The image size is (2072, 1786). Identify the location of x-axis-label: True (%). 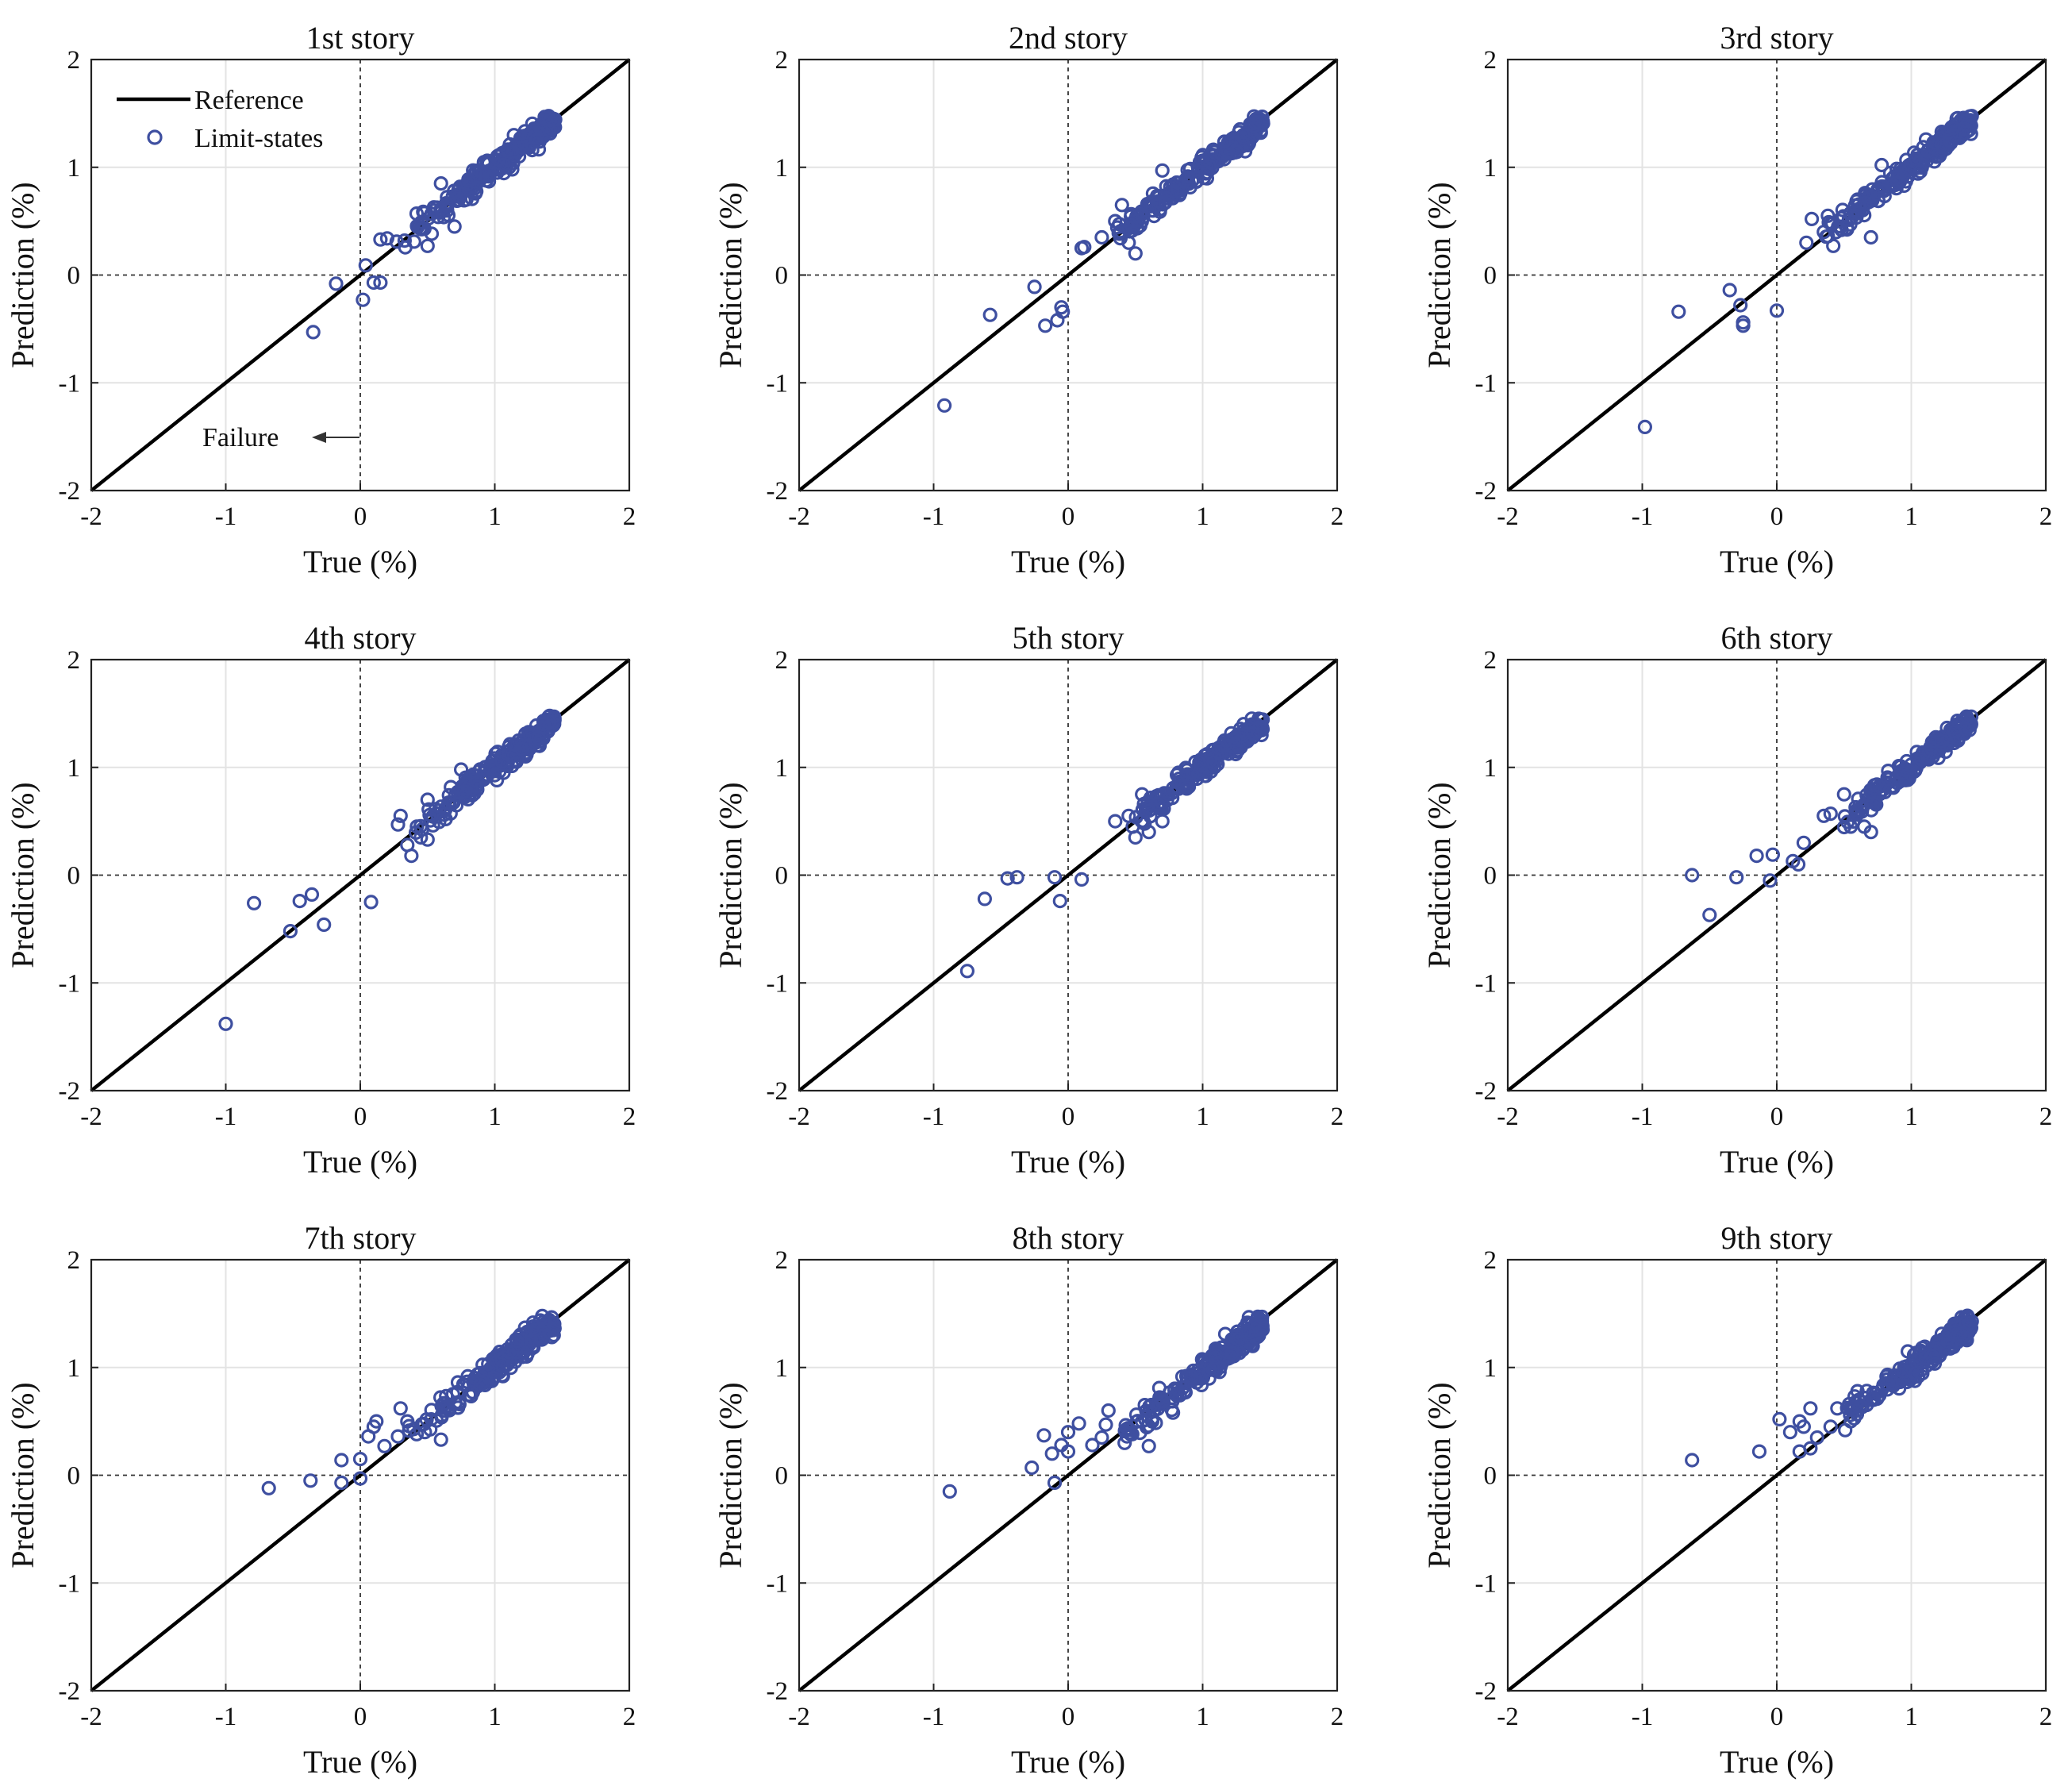
(360, 561).